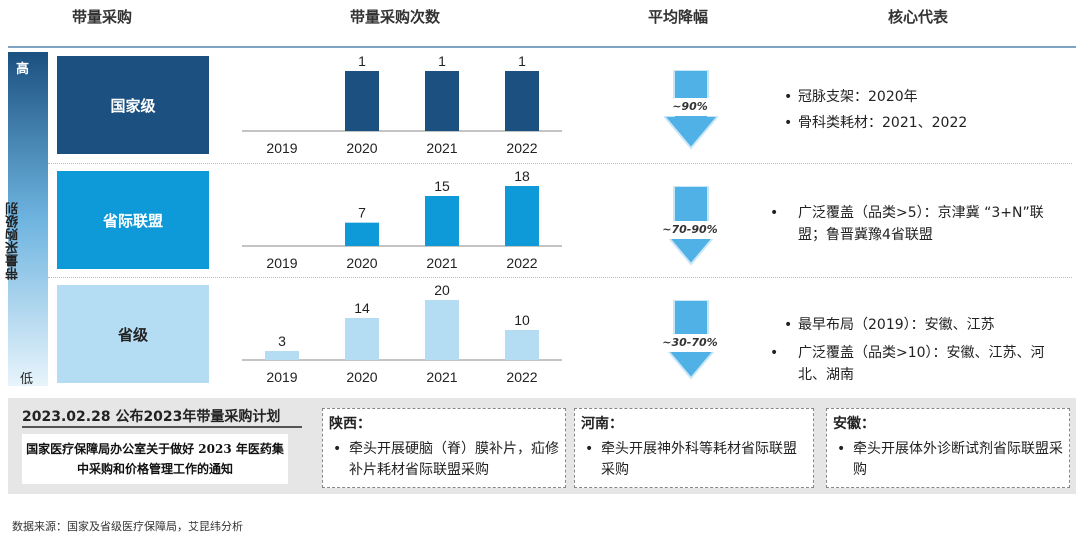 Image resolution: width=1080 pixels, height=539 pixels. I want to click on province-card-anhui: 安徽： • 牵头开展体外诊断试剂省际联盟采购, so click(948, 448).